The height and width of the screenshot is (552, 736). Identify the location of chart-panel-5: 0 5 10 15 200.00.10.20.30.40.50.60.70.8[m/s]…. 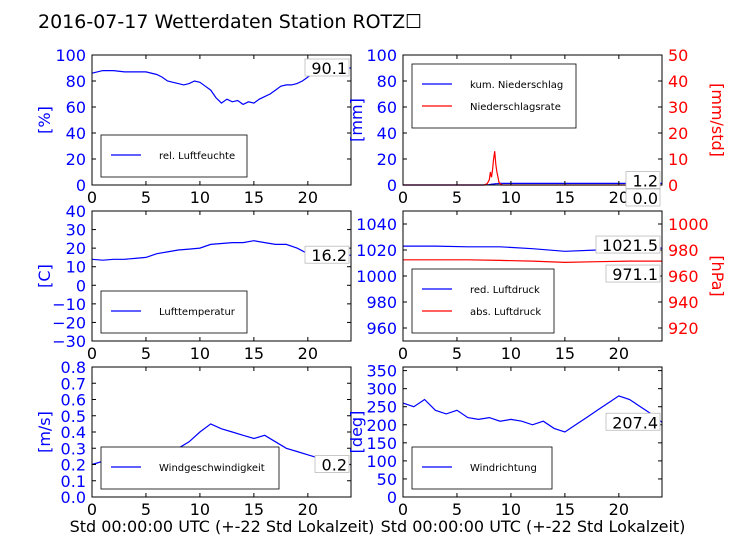
(193, 438).